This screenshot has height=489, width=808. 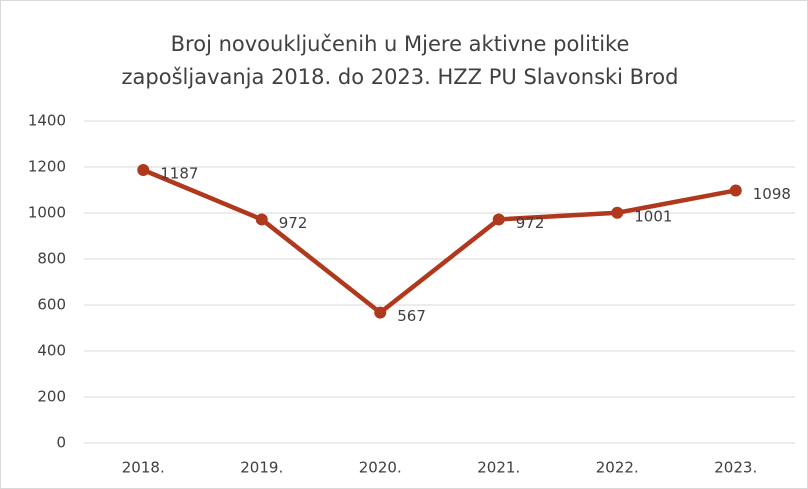 I want to click on y-tick-label: 1000, so click(x=47, y=213).